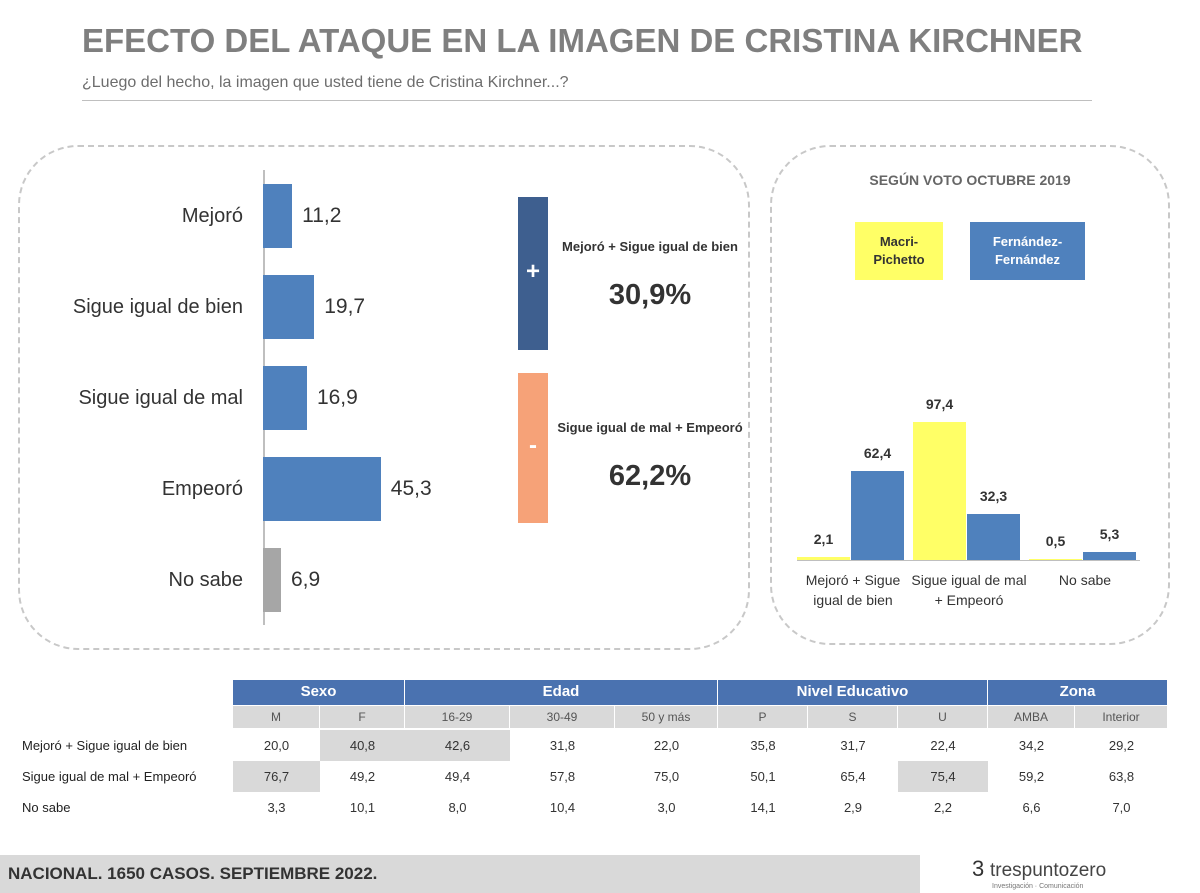 This screenshot has height=893, width=1200. Describe the element at coordinates (853, 745) in the screenshot. I see `table-cell: 31,7` at that location.